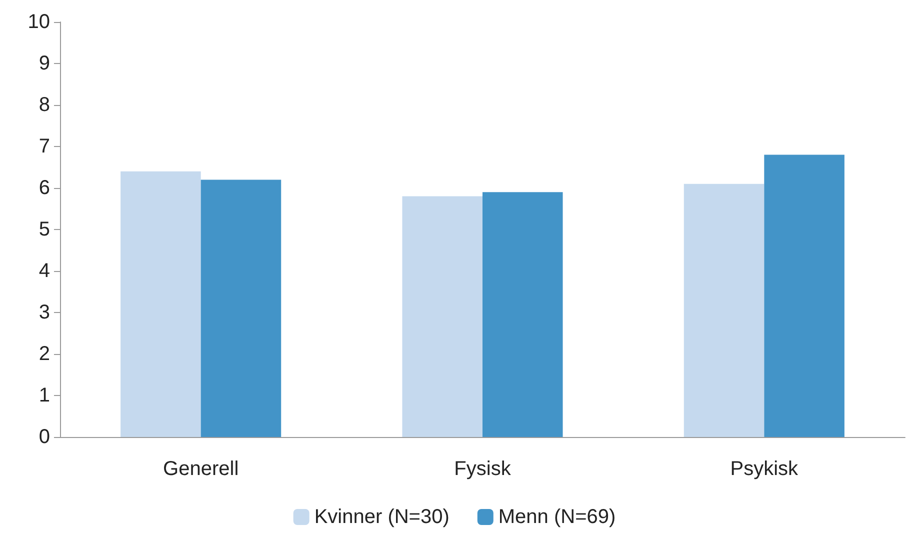 The image size is (909, 540). I want to click on y-tick-label: 2, so click(44, 354).